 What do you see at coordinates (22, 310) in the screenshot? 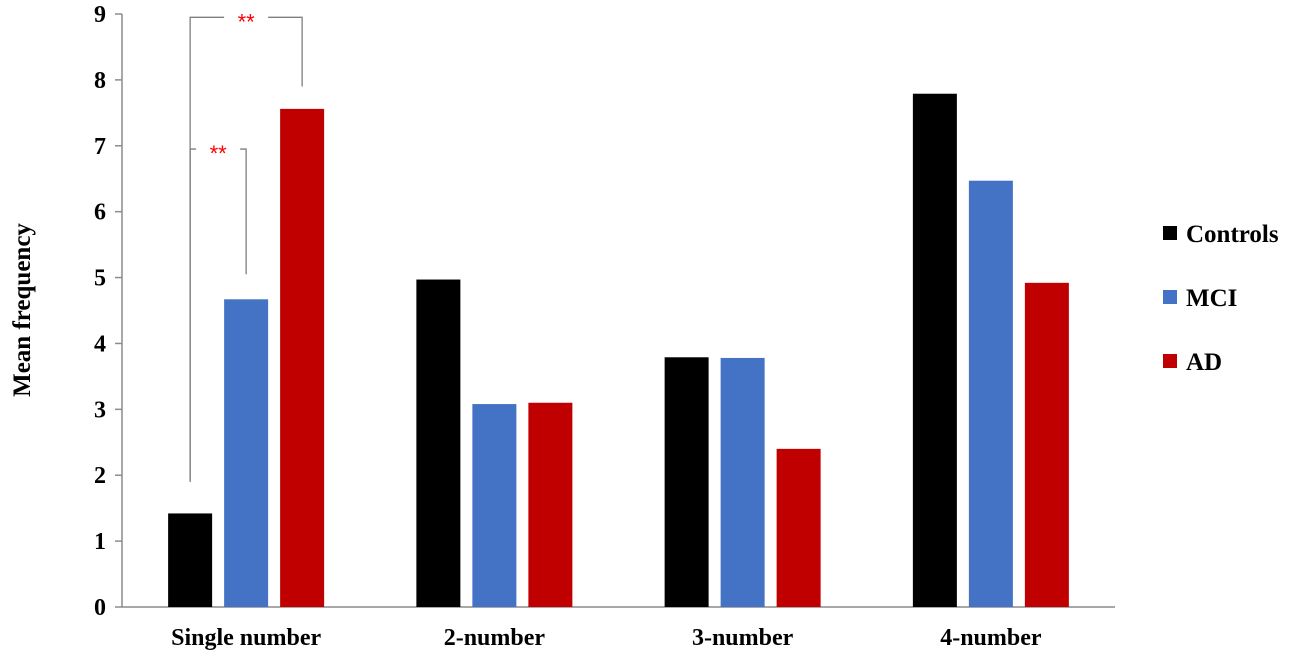
I see `y-axis-label: Mean frequency` at bounding box center [22, 310].